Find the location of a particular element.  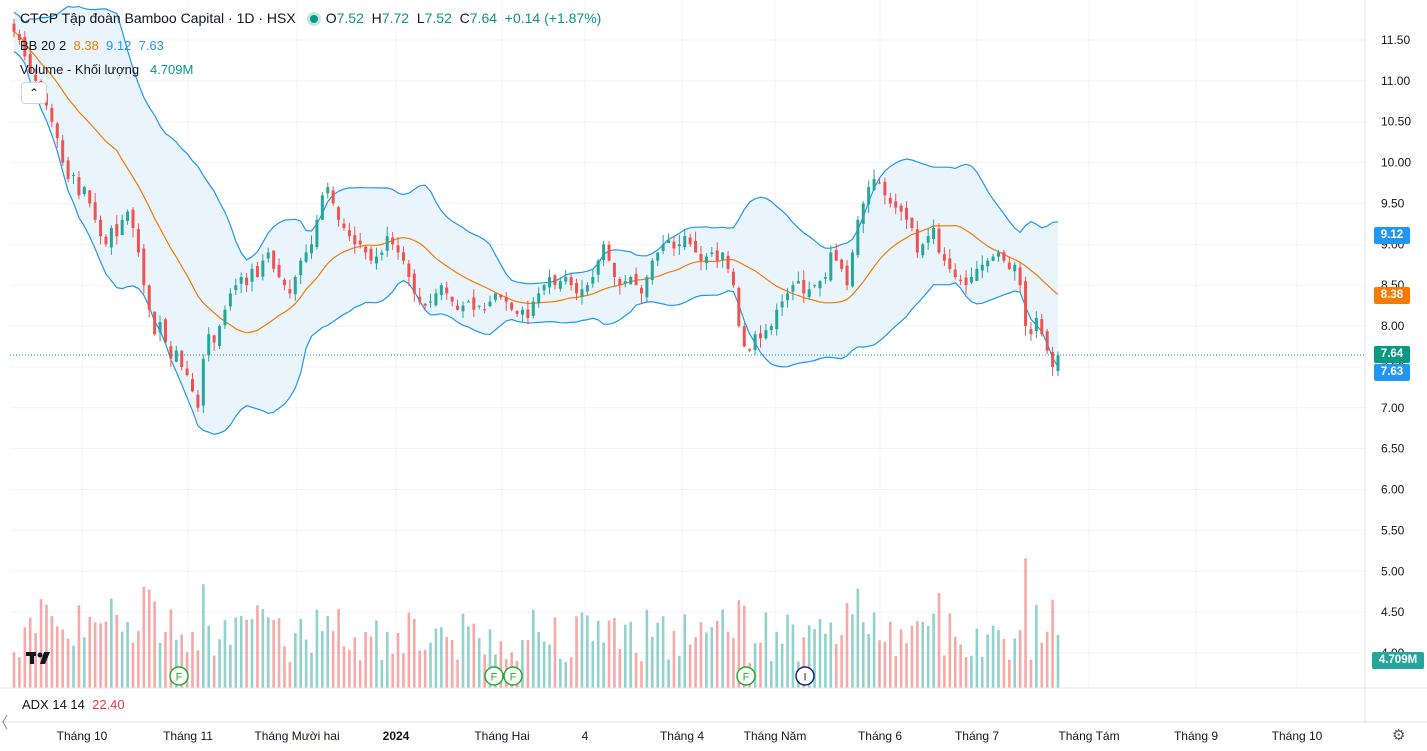

upper-band-price-tag: 9.12 is located at coordinates (1392, 235).